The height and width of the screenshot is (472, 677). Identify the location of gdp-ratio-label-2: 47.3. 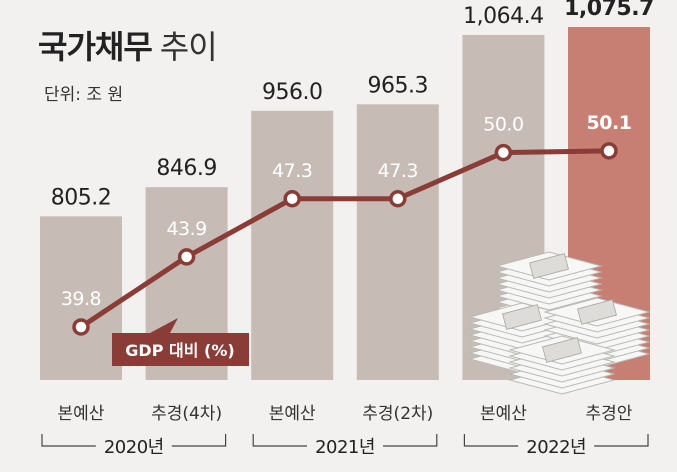
(292, 171).